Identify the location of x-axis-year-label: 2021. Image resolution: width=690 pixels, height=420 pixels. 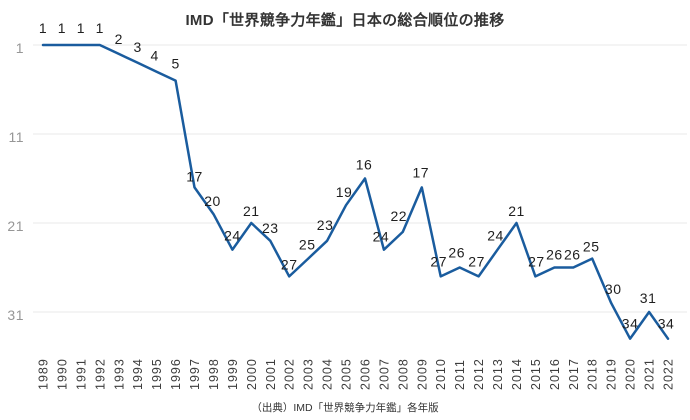
(650, 374).